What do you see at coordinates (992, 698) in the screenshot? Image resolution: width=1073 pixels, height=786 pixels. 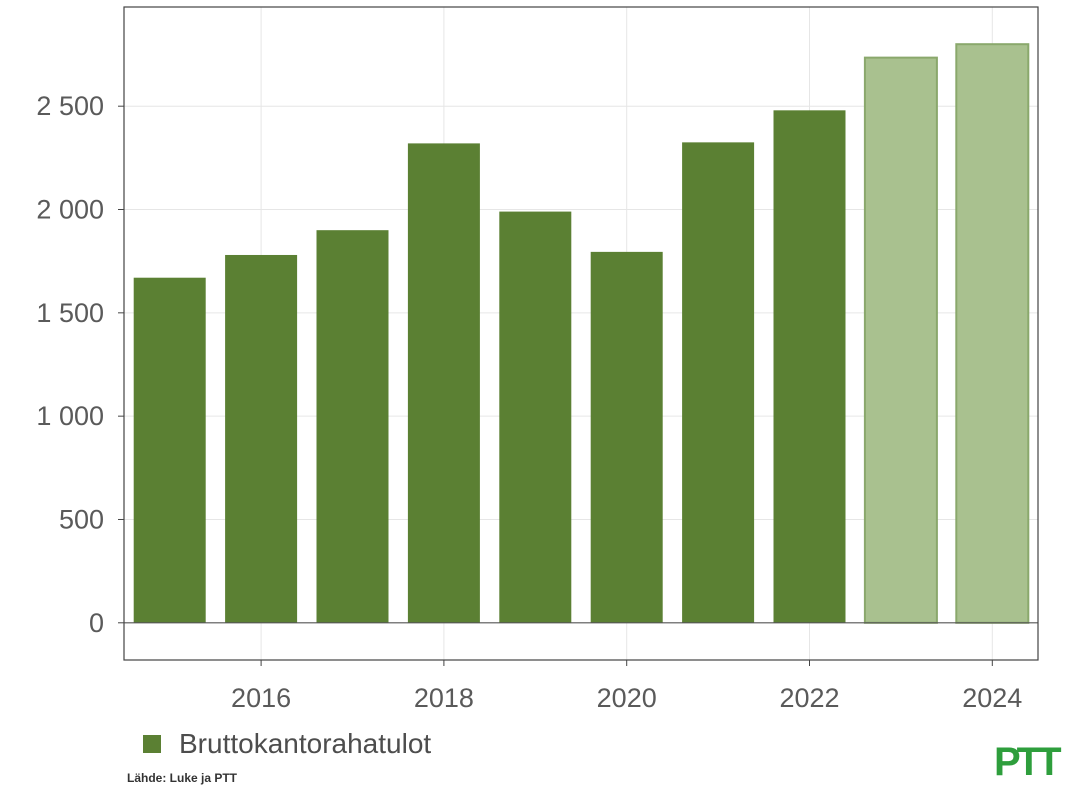 I see `x-tick-label: 2024` at bounding box center [992, 698].